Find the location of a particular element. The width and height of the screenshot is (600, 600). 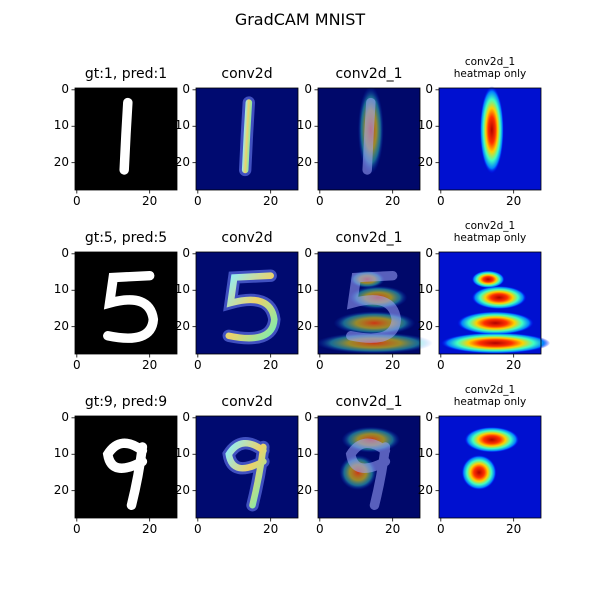

axes-title: gt:5, pred:5 is located at coordinates (126, 238).